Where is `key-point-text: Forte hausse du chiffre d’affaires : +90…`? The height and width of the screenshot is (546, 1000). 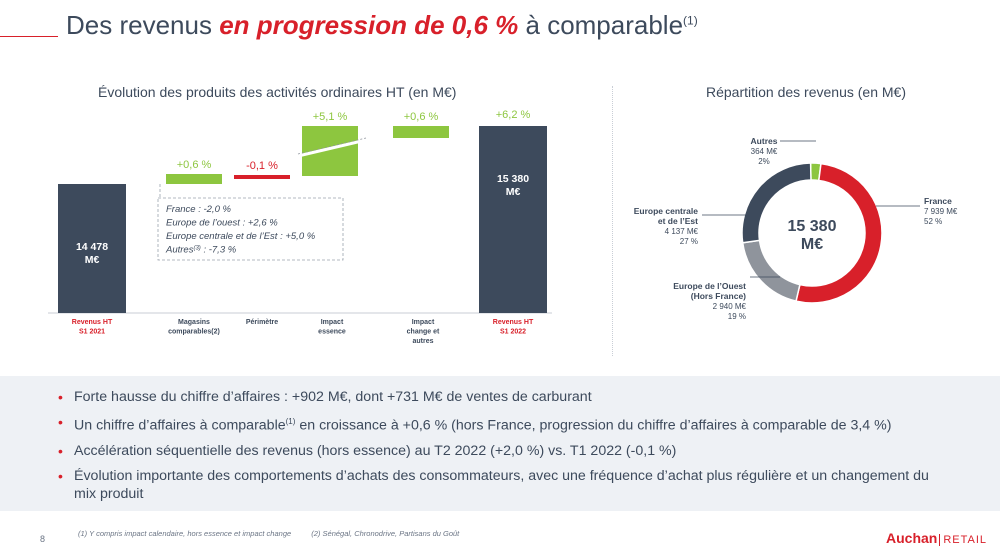 key-point-text: Forte hausse du chiffre d’affaires : +90… is located at coordinates (333, 397).